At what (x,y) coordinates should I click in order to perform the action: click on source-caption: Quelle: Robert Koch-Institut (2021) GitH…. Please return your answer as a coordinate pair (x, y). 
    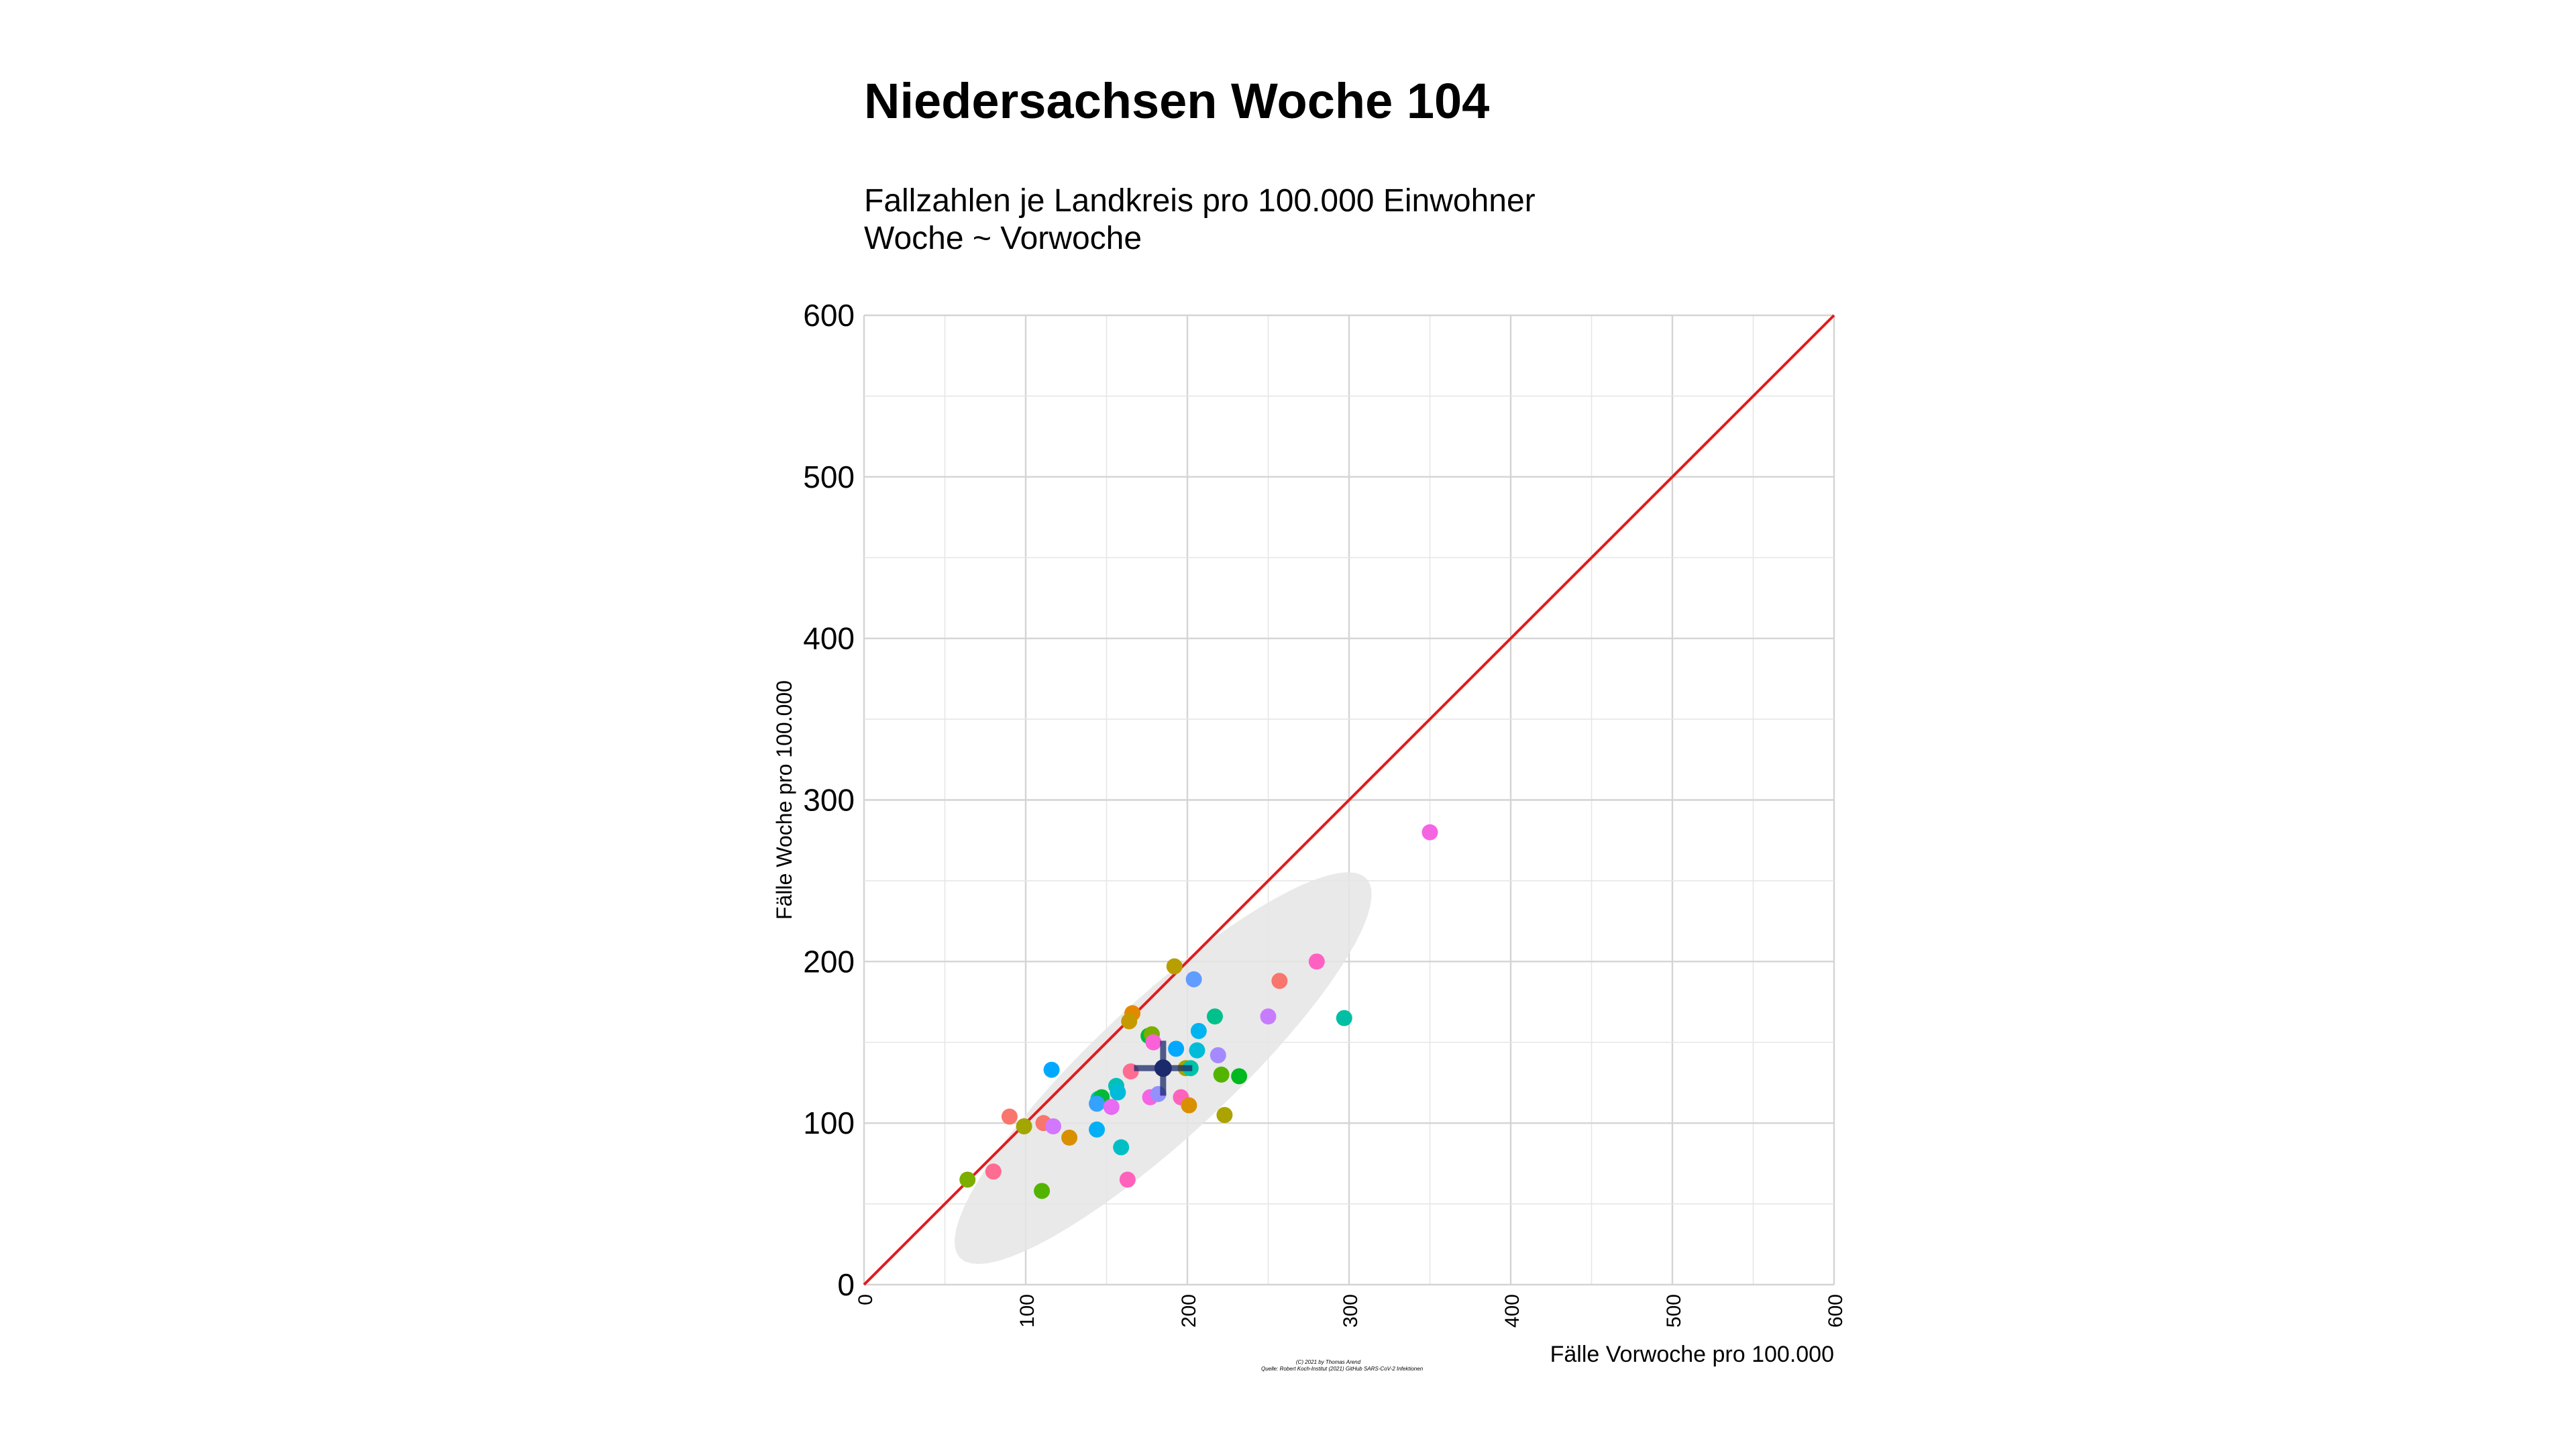
    Looking at the image, I should click on (1342, 1369).